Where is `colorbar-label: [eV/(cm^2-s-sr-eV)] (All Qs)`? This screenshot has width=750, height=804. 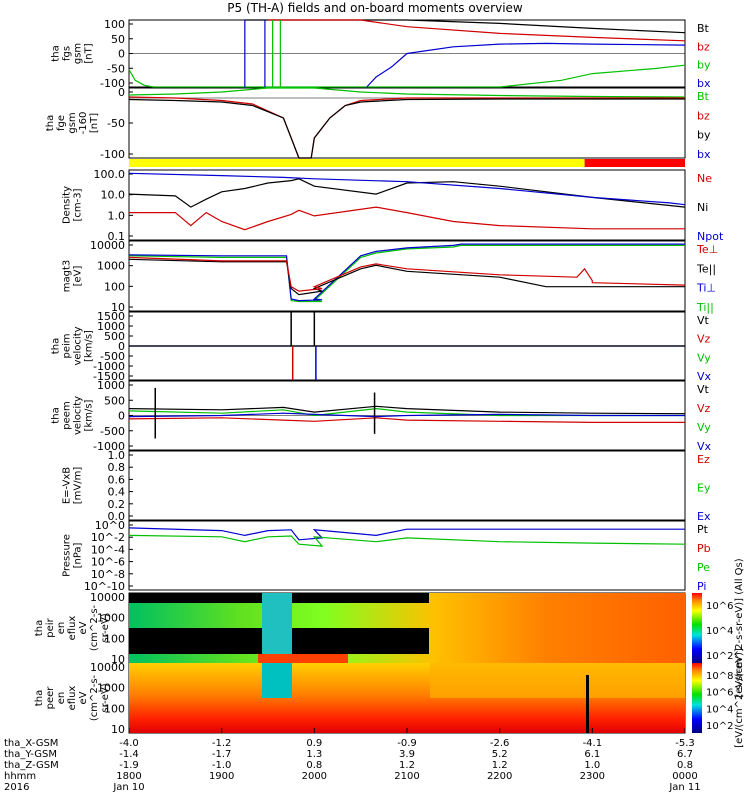 colorbar-label: [eV/(cm^2-s-sr-eV)] (All Qs) is located at coordinates (739, 627).